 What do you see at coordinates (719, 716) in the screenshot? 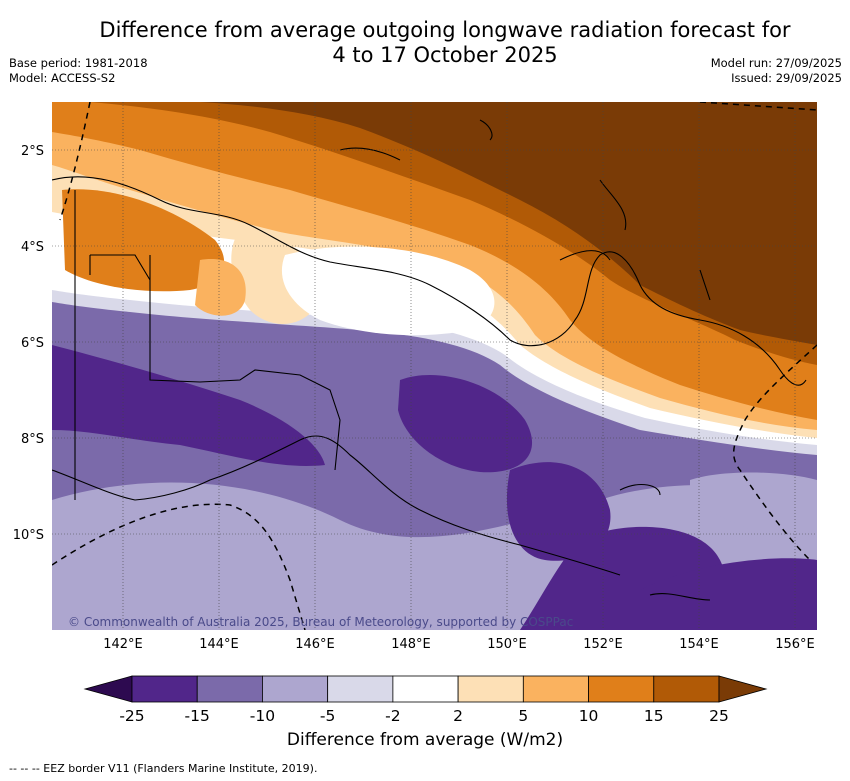
I see `colorbar-tick-label: 25` at bounding box center [719, 716].